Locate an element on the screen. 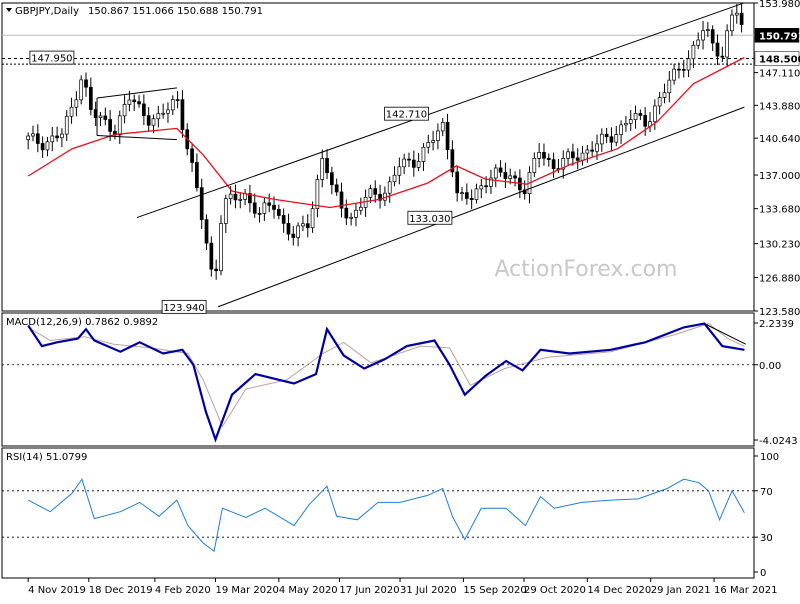  x-tick-label: 19 Mar 2020 is located at coordinates (246, 590).